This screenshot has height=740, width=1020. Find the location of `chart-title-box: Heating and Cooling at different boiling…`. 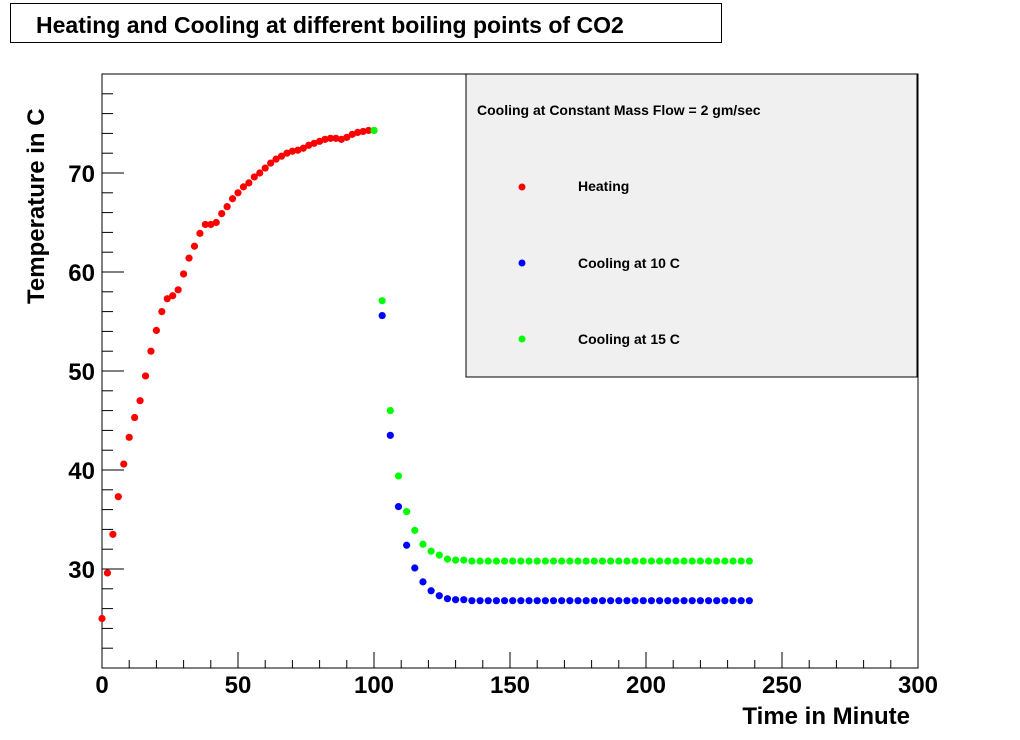

chart-title-box: Heating and Cooling at different boiling… is located at coordinates (366, 23).